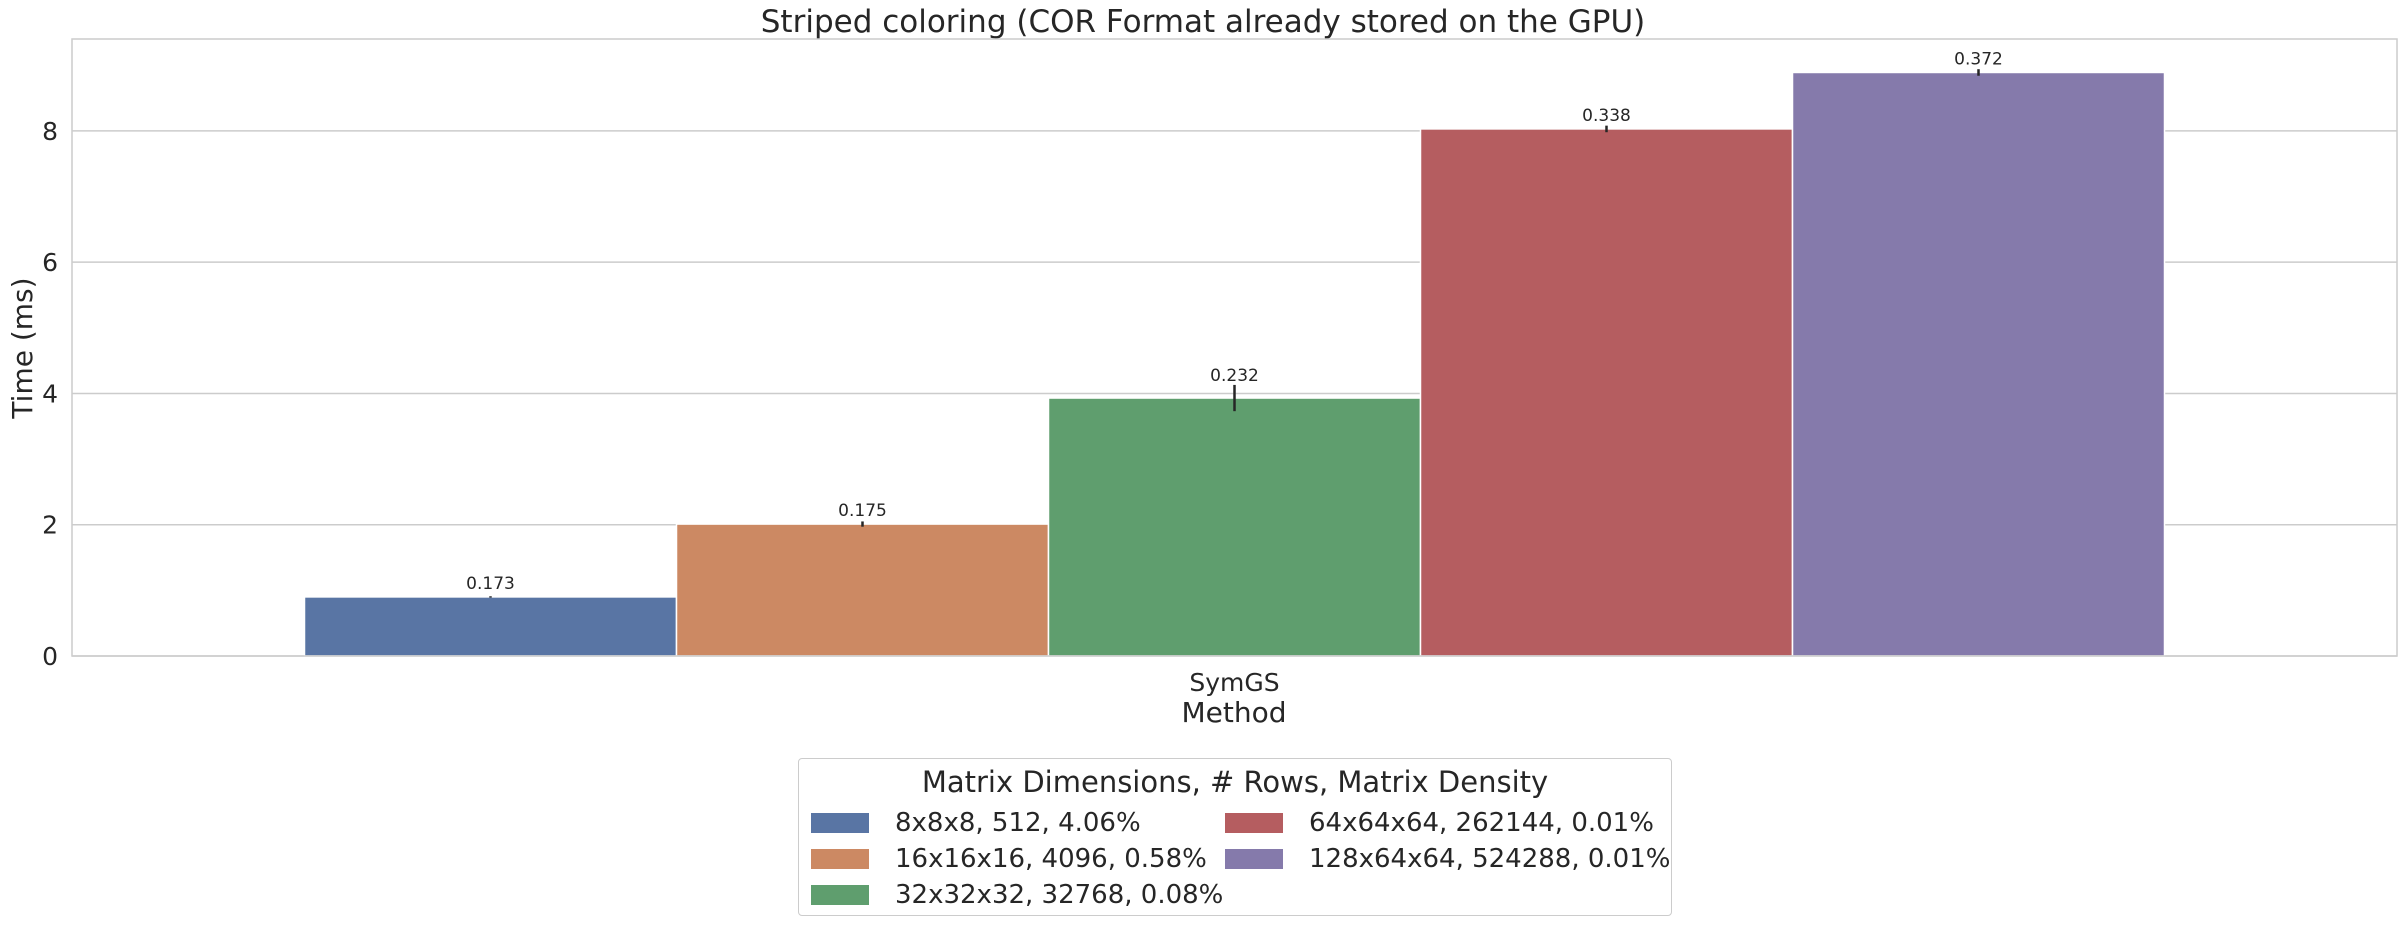  I want to click on data-label: 0.232, so click(1234, 376).